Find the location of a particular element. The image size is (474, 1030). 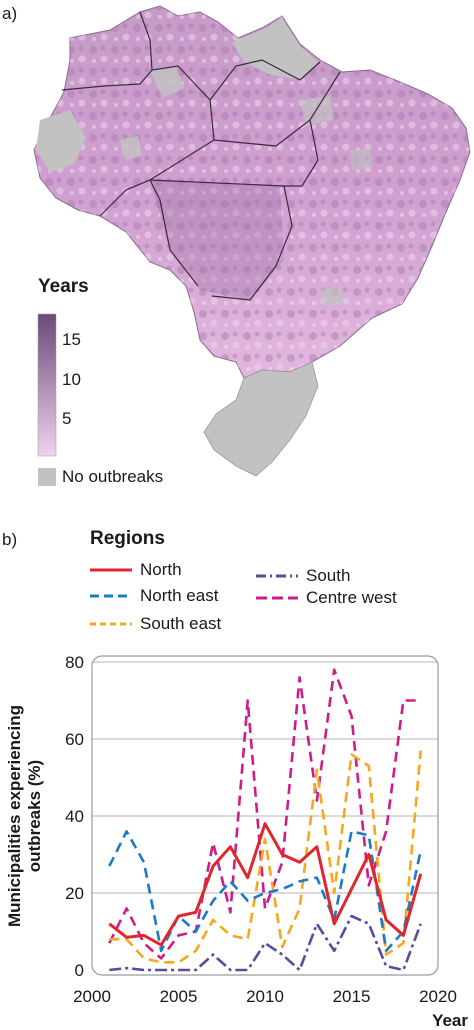

legend-item-centre-west: Centre west is located at coordinates (326, 598).